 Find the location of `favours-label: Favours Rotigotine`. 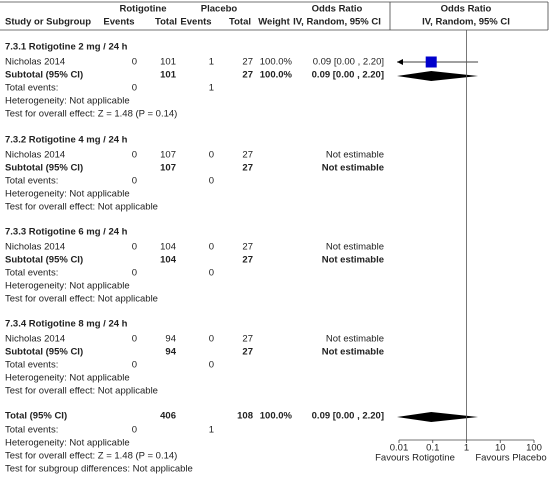

favours-label: Favours Rotigotine is located at coordinates (415, 458).